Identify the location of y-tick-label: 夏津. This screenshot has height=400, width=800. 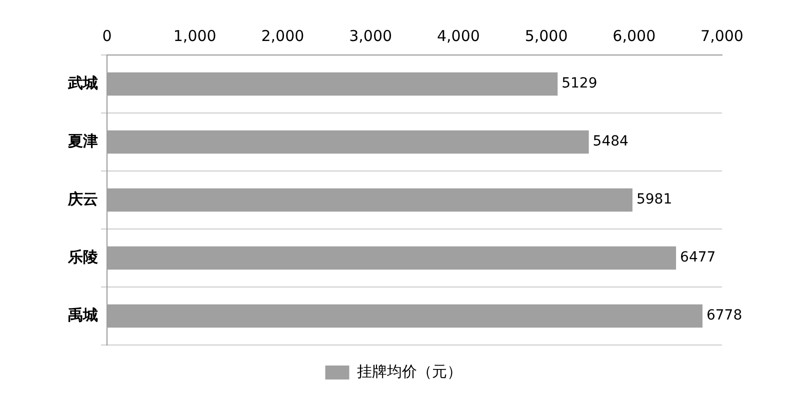
(82, 141).